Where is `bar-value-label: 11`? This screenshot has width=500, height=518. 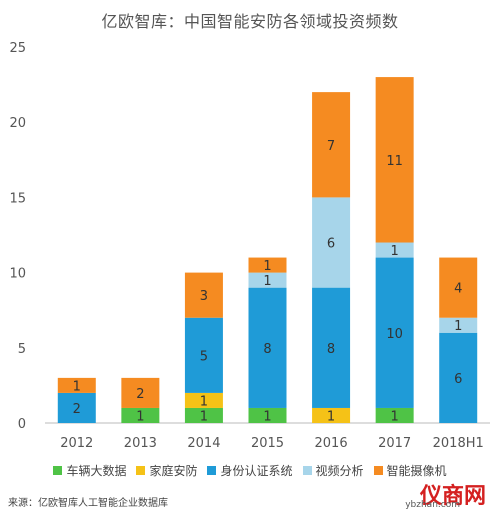
bar-value-label: 11 is located at coordinates (394, 161).